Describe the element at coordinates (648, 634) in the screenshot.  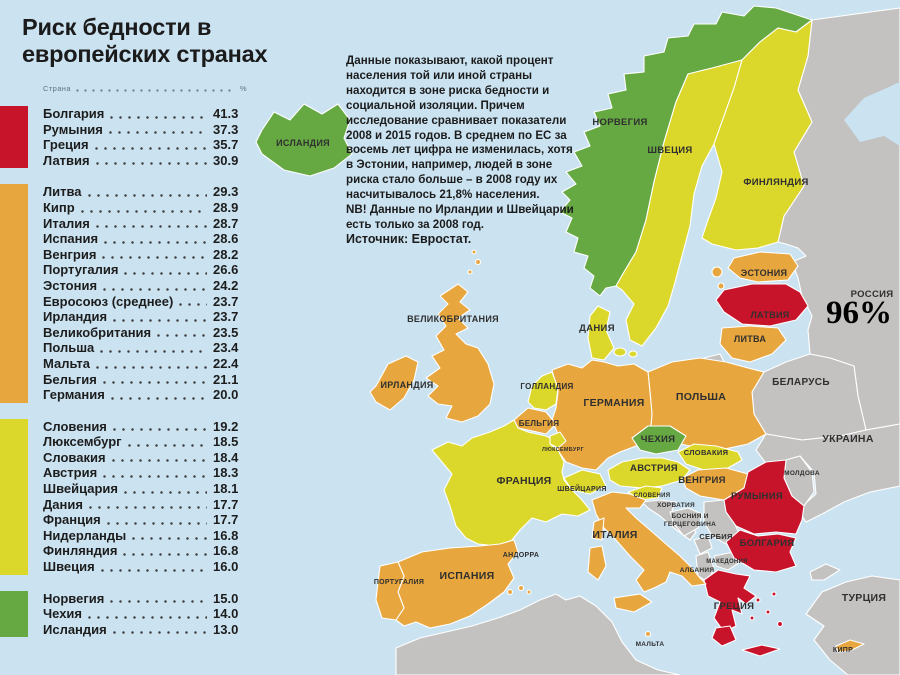
I see `country-malta` at that location.